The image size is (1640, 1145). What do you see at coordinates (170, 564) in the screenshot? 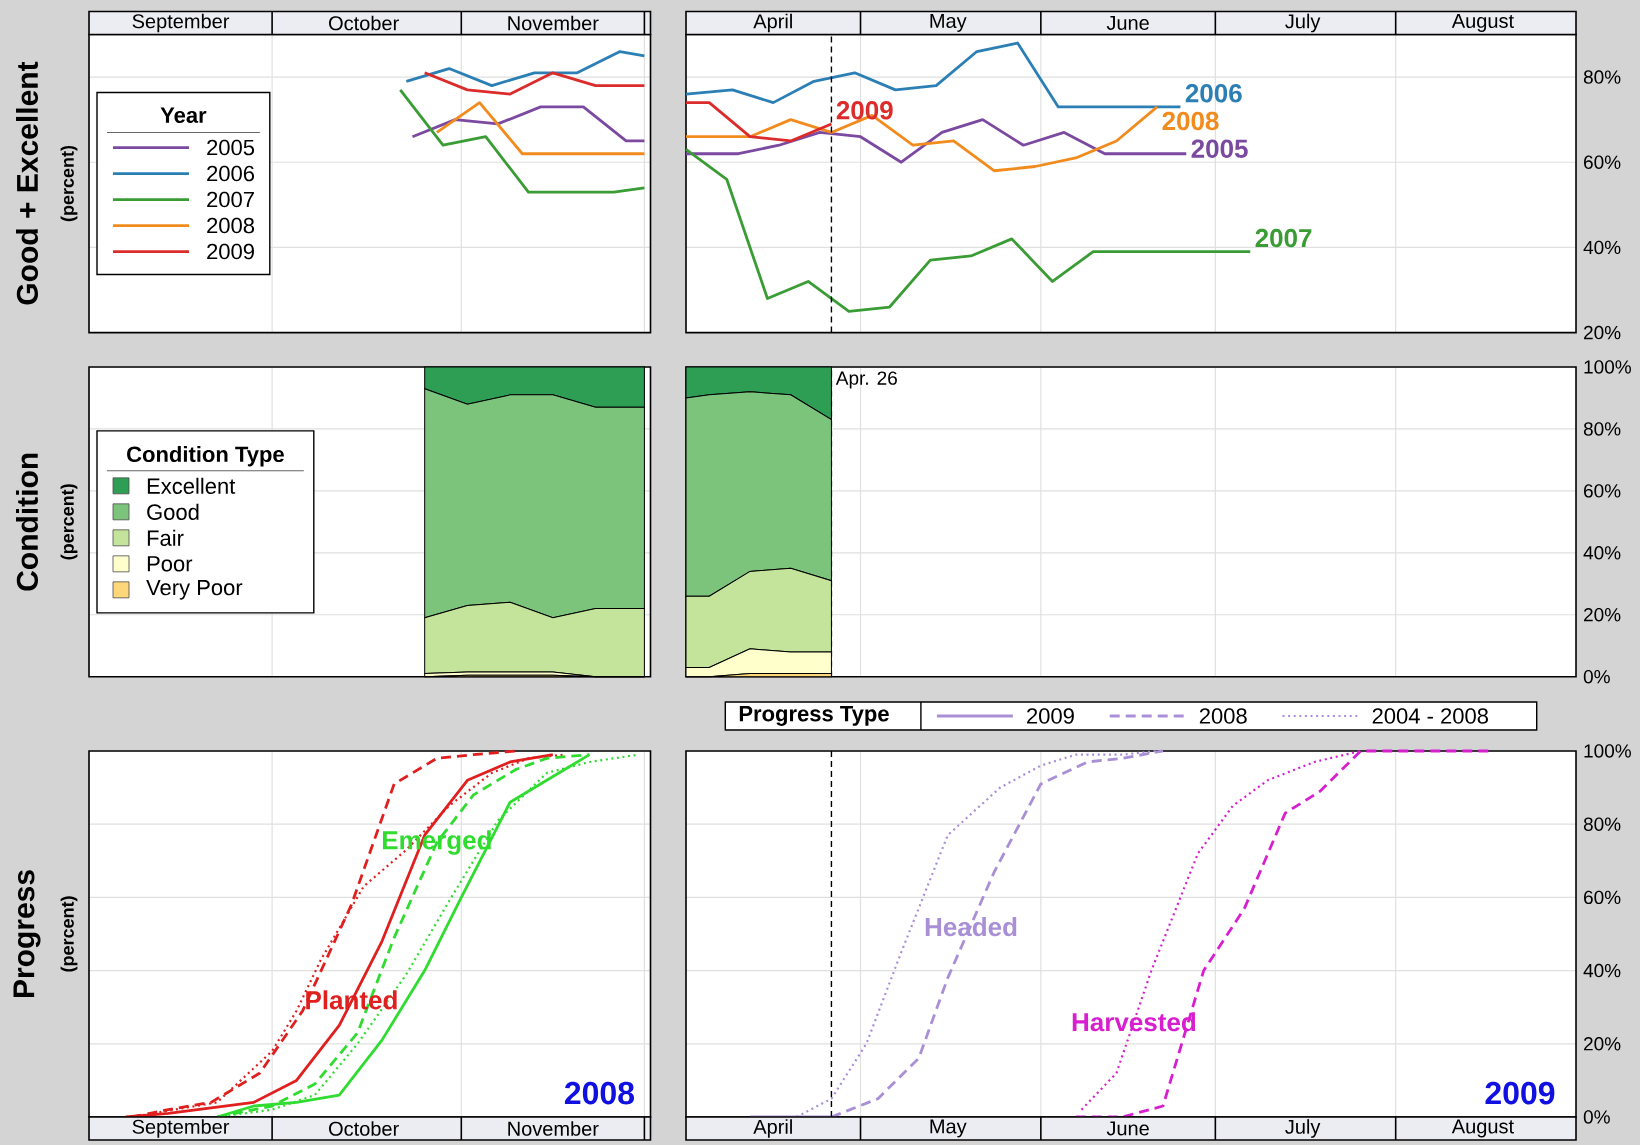
I see `legend-label: Poor` at bounding box center [170, 564].